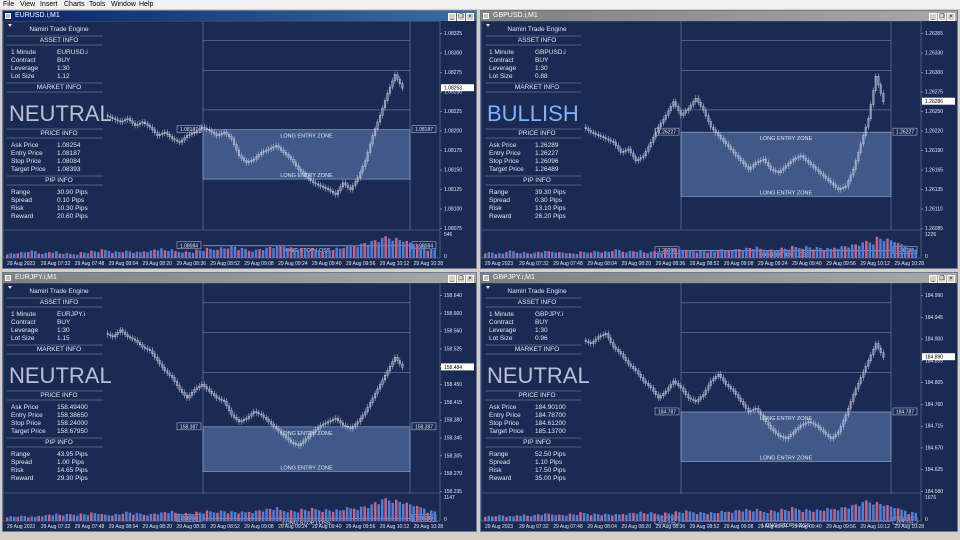 The image size is (960, 540). What do you see at coordinates (453, 385) in the screenshot?
I see `price-tick-label: 158.450` at bounding box center [453, 385].